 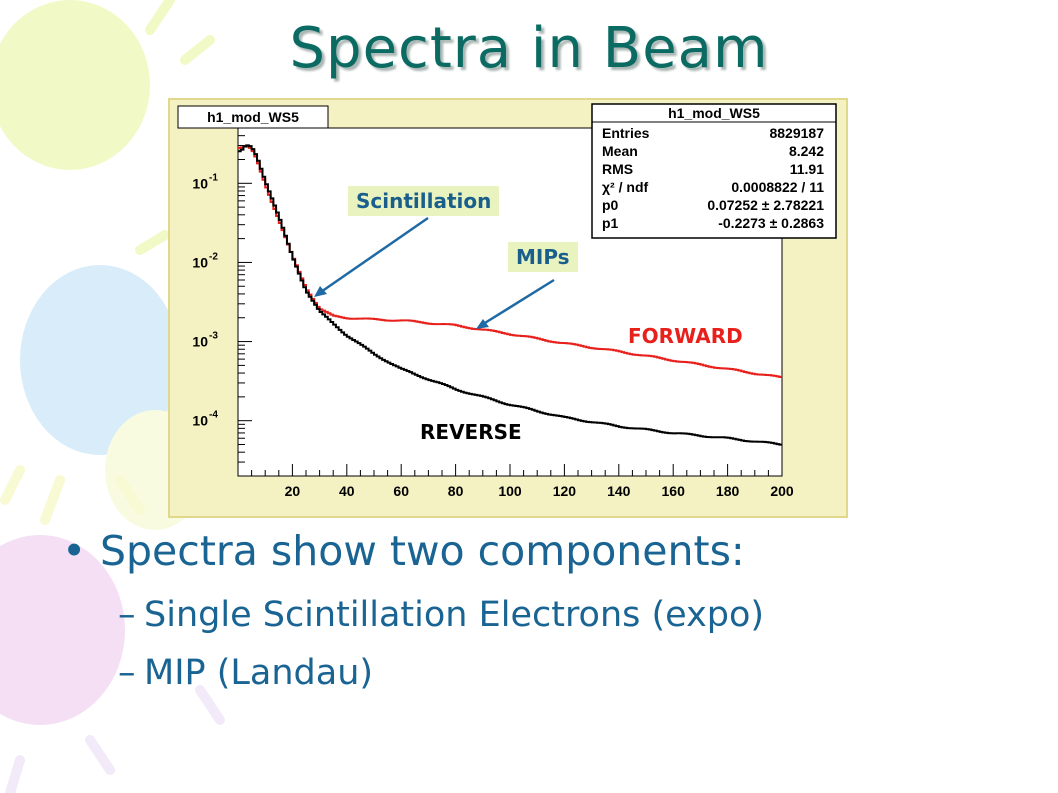 What do you see at coordinates (543, 257) in the screenshot?
I see `mips-label: MIPs` at bounding box center [543, 257].